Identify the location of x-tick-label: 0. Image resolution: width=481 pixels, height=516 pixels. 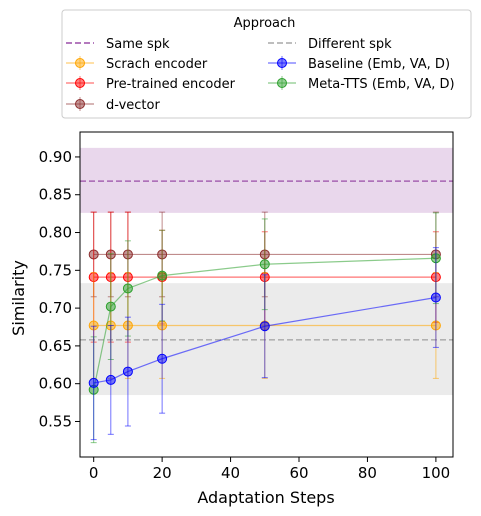
(94, 473).